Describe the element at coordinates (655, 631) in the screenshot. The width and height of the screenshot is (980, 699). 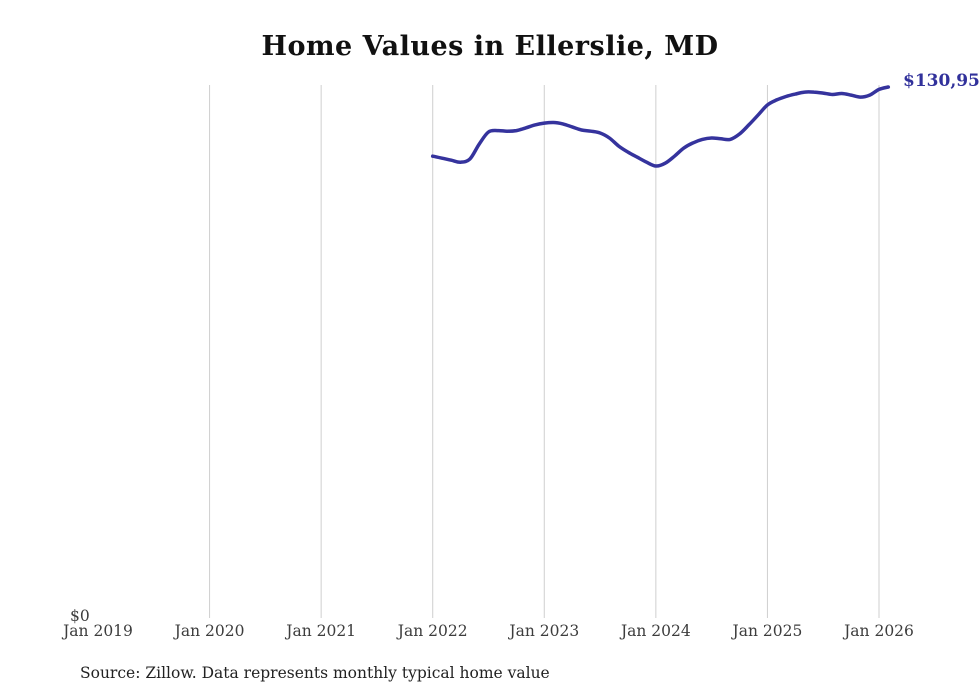
I see `x-tick-label-jan-2024: Jan 2024` at that location.